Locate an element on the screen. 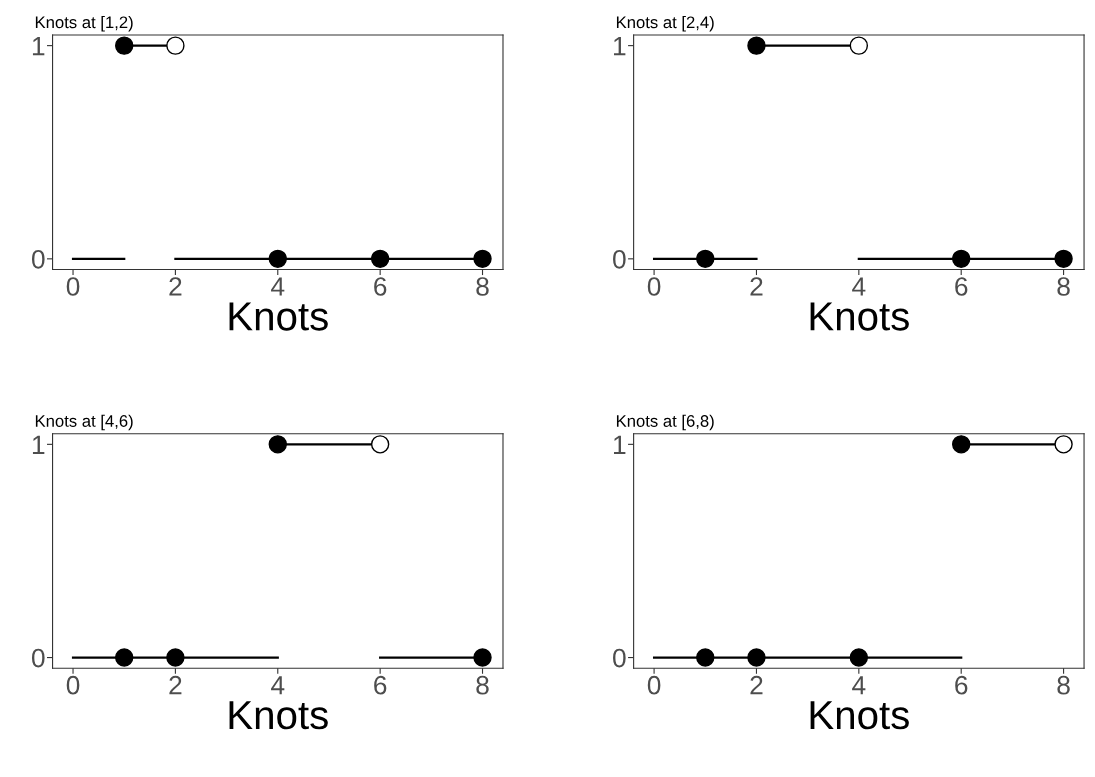  chart-title: Knots at [1,2) is located at coordinates (84, 23).